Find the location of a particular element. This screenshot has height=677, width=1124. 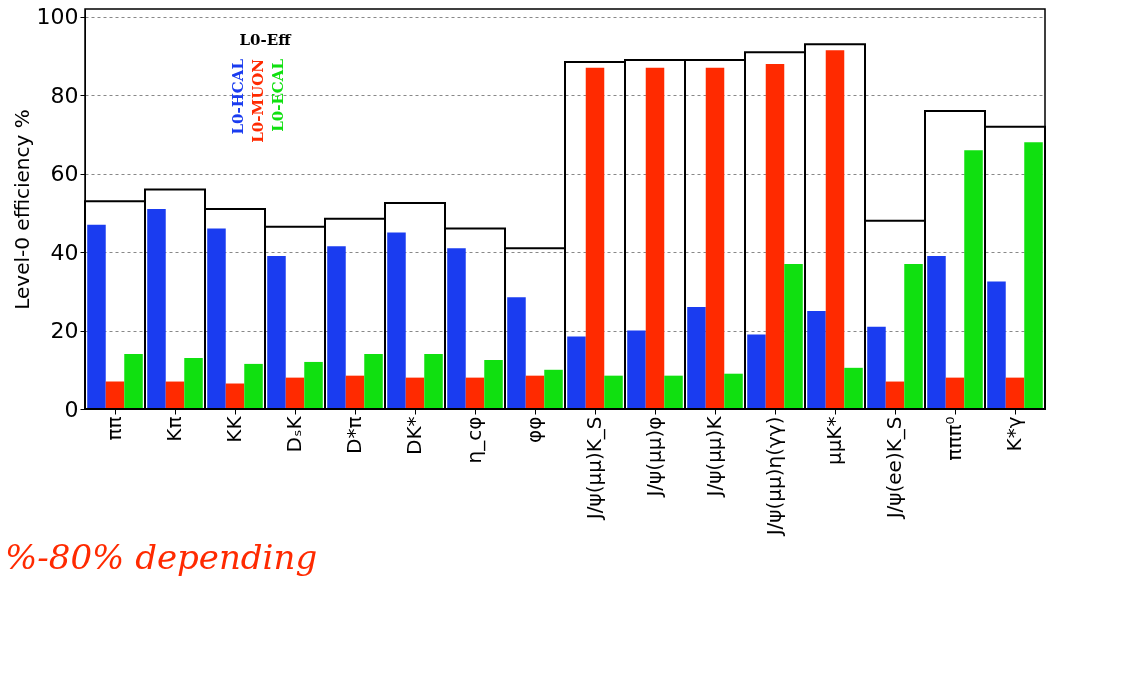

x-tick-label: K*γ is located at coordinates (1014, 434).